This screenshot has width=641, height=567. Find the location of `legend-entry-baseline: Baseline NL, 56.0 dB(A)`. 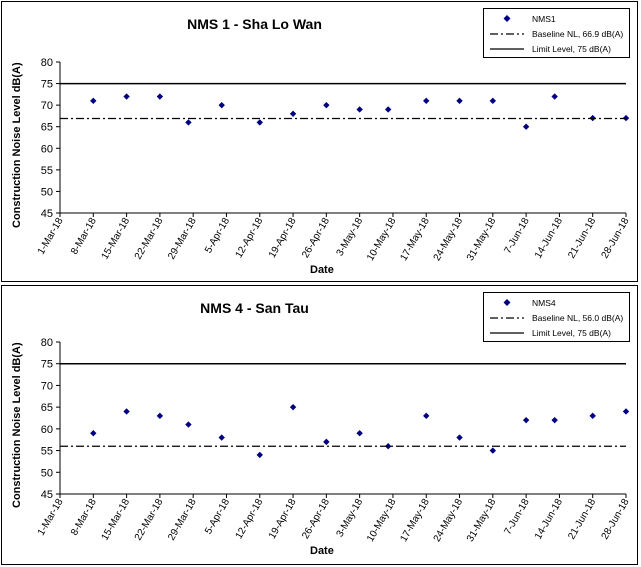

legend-entry-baseline: Baseline NL, 56.0 dB(A) is located at coordinates (556, 318).